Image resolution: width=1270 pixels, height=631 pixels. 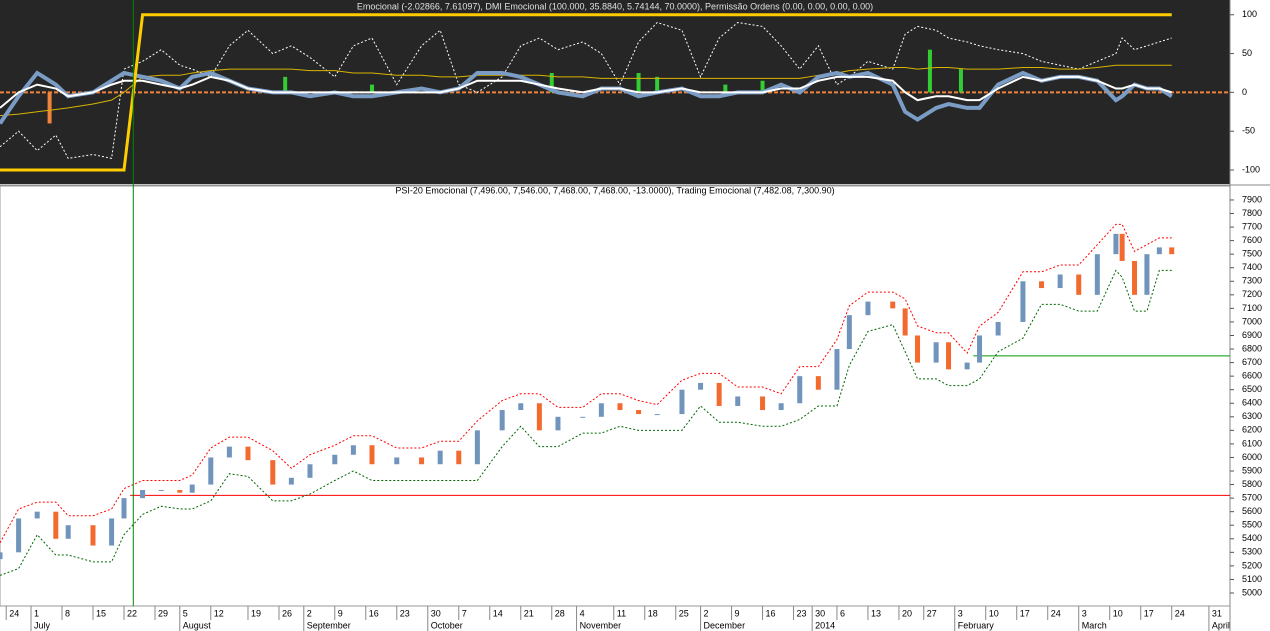 I want to click on y-tick-label: 6100, so click(x=1252, y=443).